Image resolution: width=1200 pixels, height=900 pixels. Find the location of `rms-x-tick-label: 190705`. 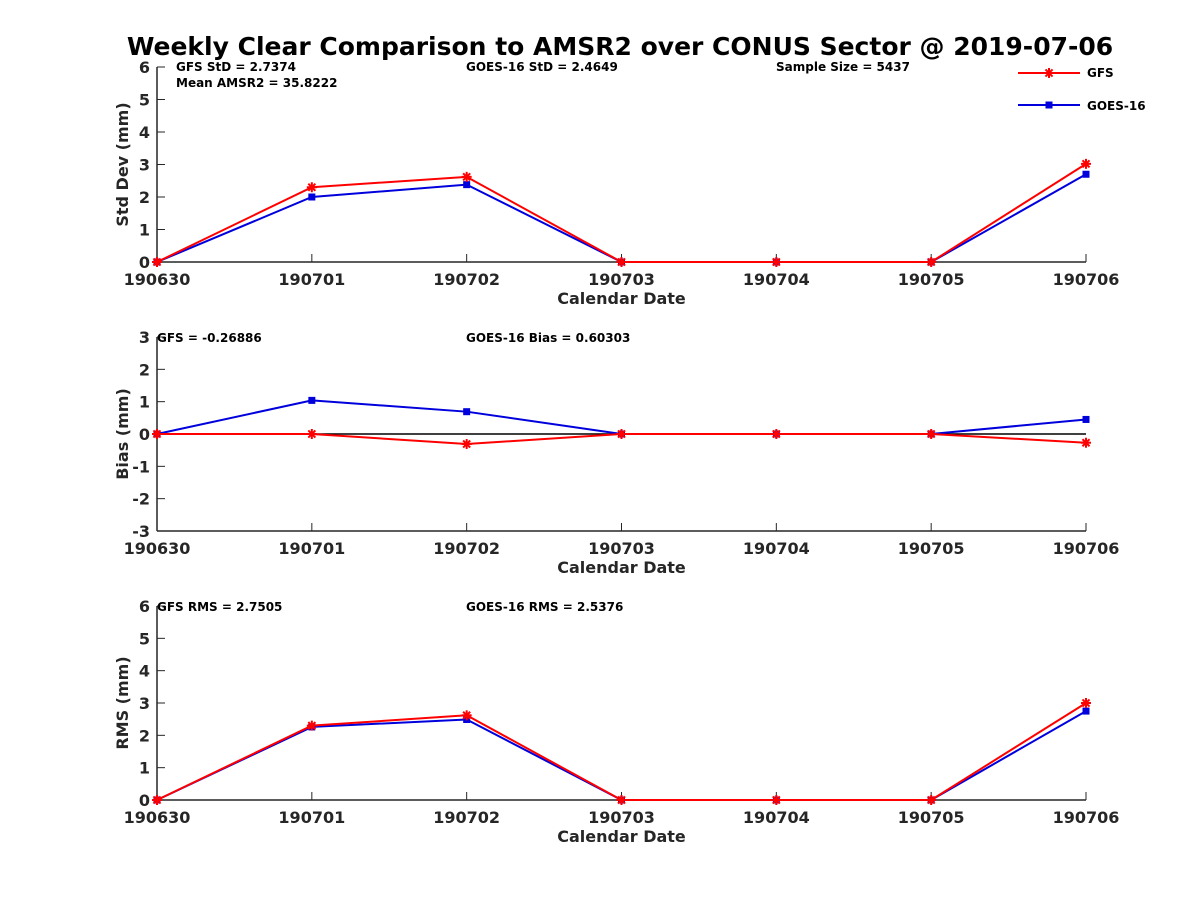

rms-x-tick-label: 190705 is located at coordinates (931, 817).